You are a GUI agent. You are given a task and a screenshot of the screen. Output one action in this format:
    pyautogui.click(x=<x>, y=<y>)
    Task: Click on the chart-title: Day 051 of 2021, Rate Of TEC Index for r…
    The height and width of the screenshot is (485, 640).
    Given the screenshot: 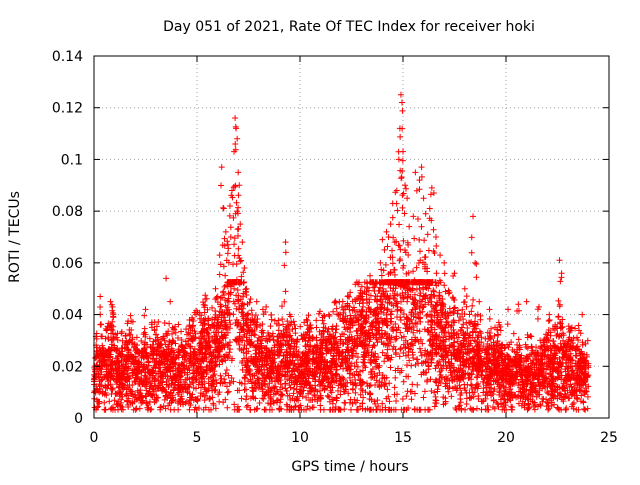 What is the action you would take?
    pyautogui.click(x=349, y=27)
    